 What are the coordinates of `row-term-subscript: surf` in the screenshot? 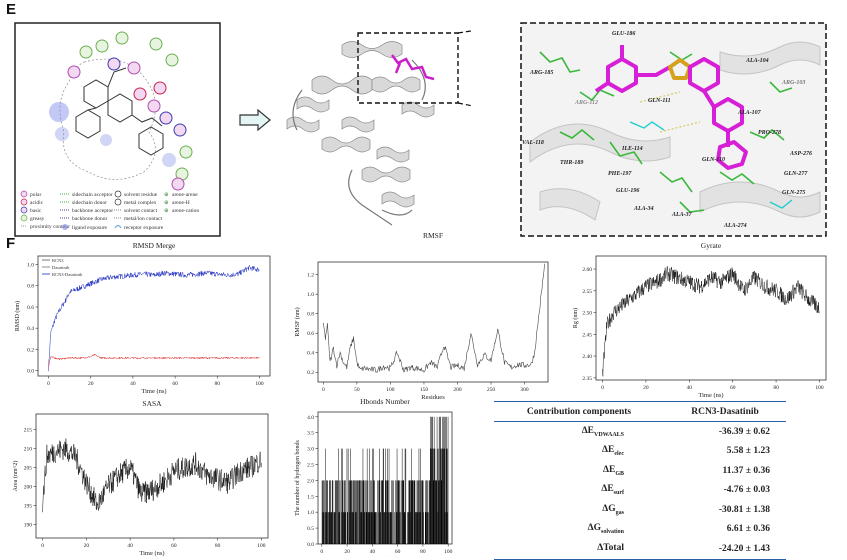 It's located at (619, 493).